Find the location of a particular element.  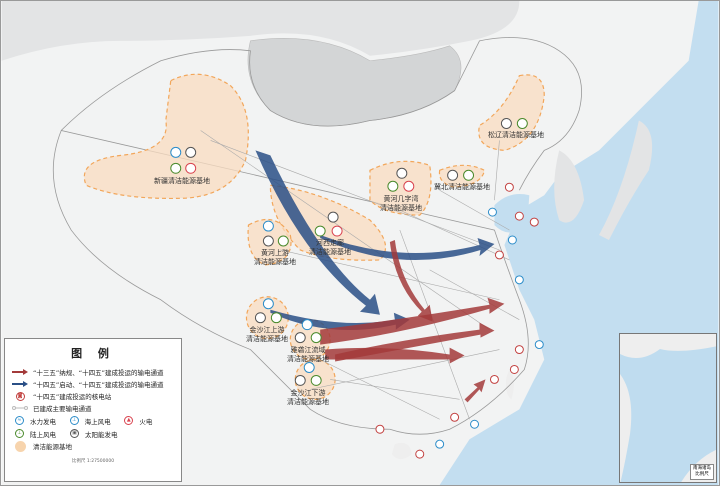

legend-label: 清洁能源基地 is located at coordinates (52, 447).